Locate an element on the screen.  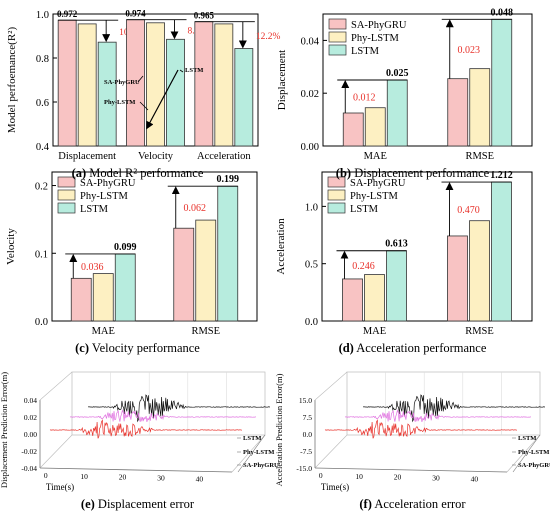
panel-f-series-label: LSTM is located at coordinates (527, 438).